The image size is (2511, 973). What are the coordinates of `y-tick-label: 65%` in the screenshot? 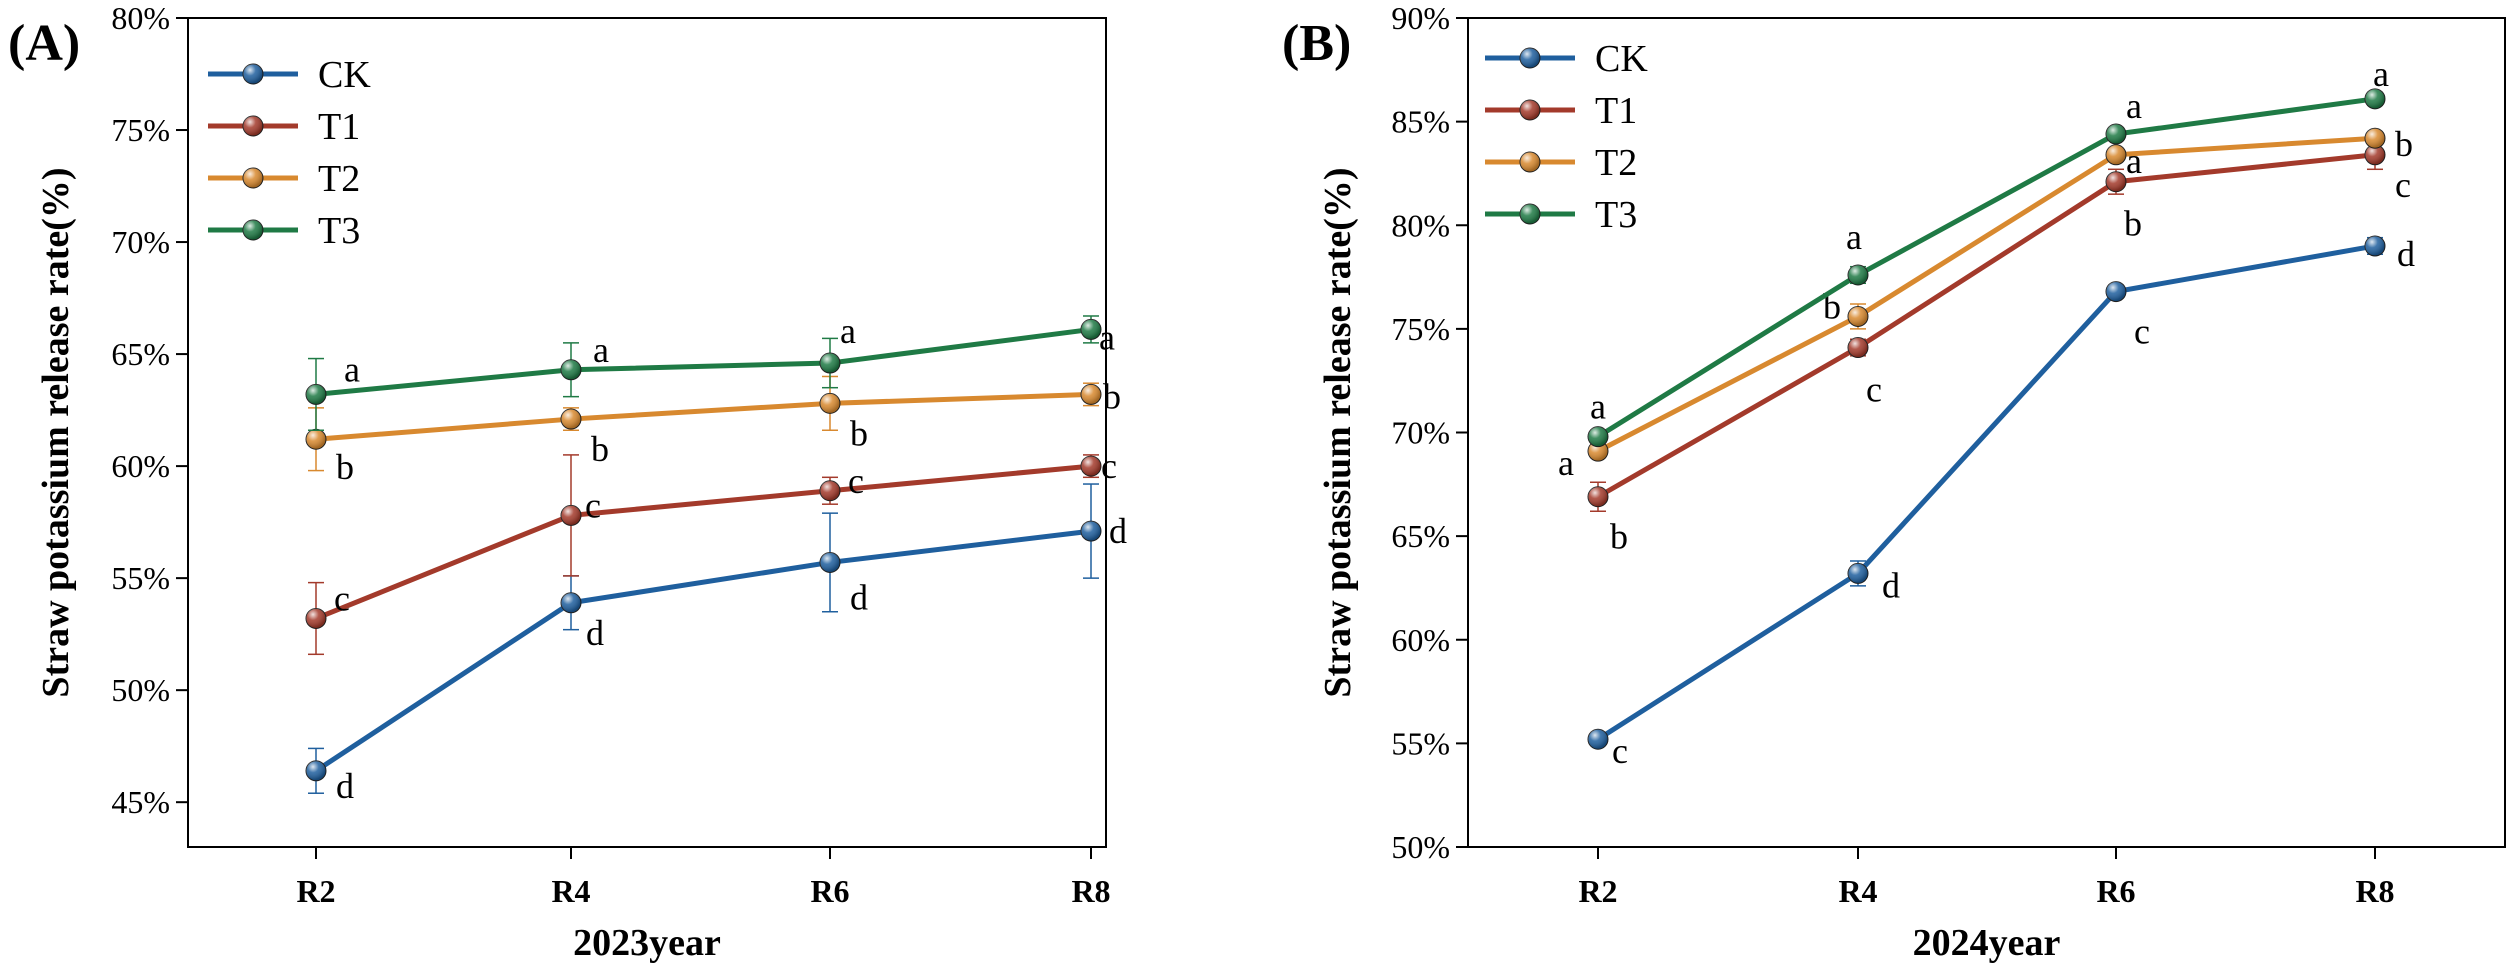 It's located at (1420, 536).